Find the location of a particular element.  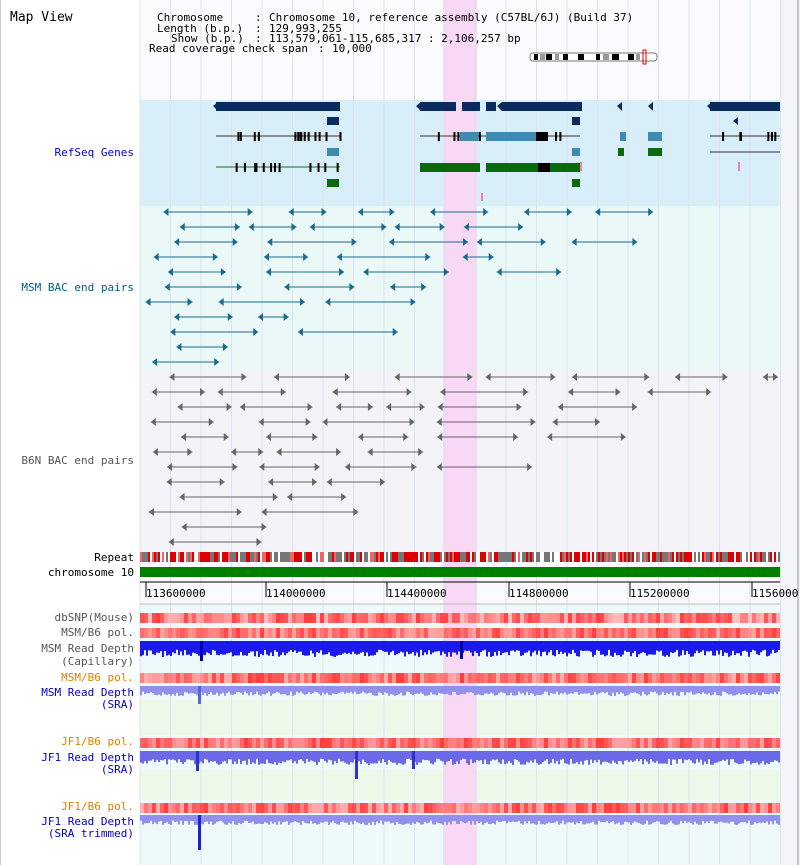

ruler-tick-label: 114800000 is located at coordinates (539, 593).